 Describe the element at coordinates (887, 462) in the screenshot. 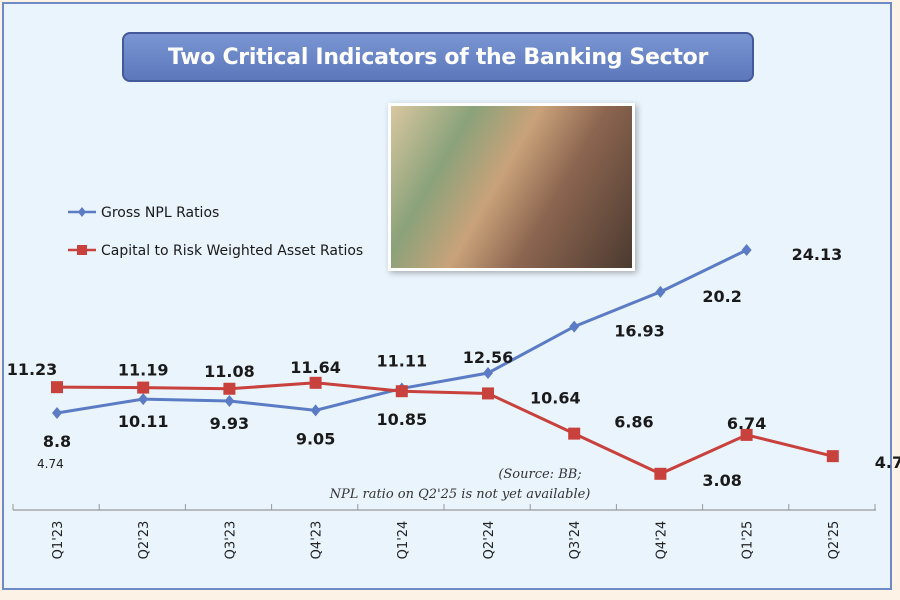

I see `crar-data-label: 4.74` at that location.